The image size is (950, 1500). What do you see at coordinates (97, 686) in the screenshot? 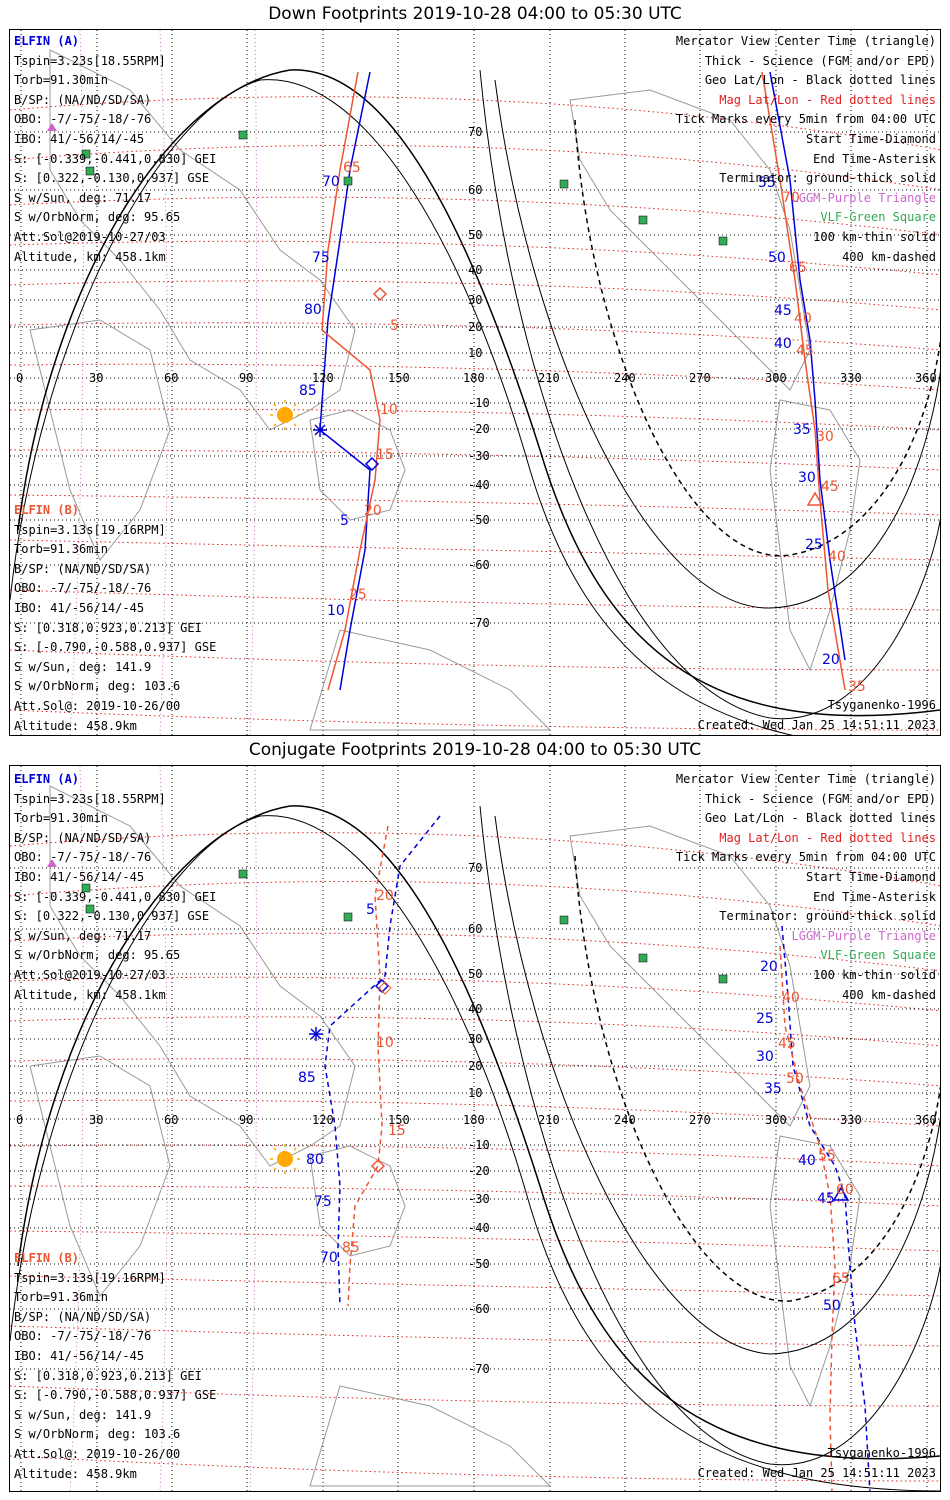
I see `info-line: S w/OrbNorm, deg: 103.6` at bounding box center [97, 686].